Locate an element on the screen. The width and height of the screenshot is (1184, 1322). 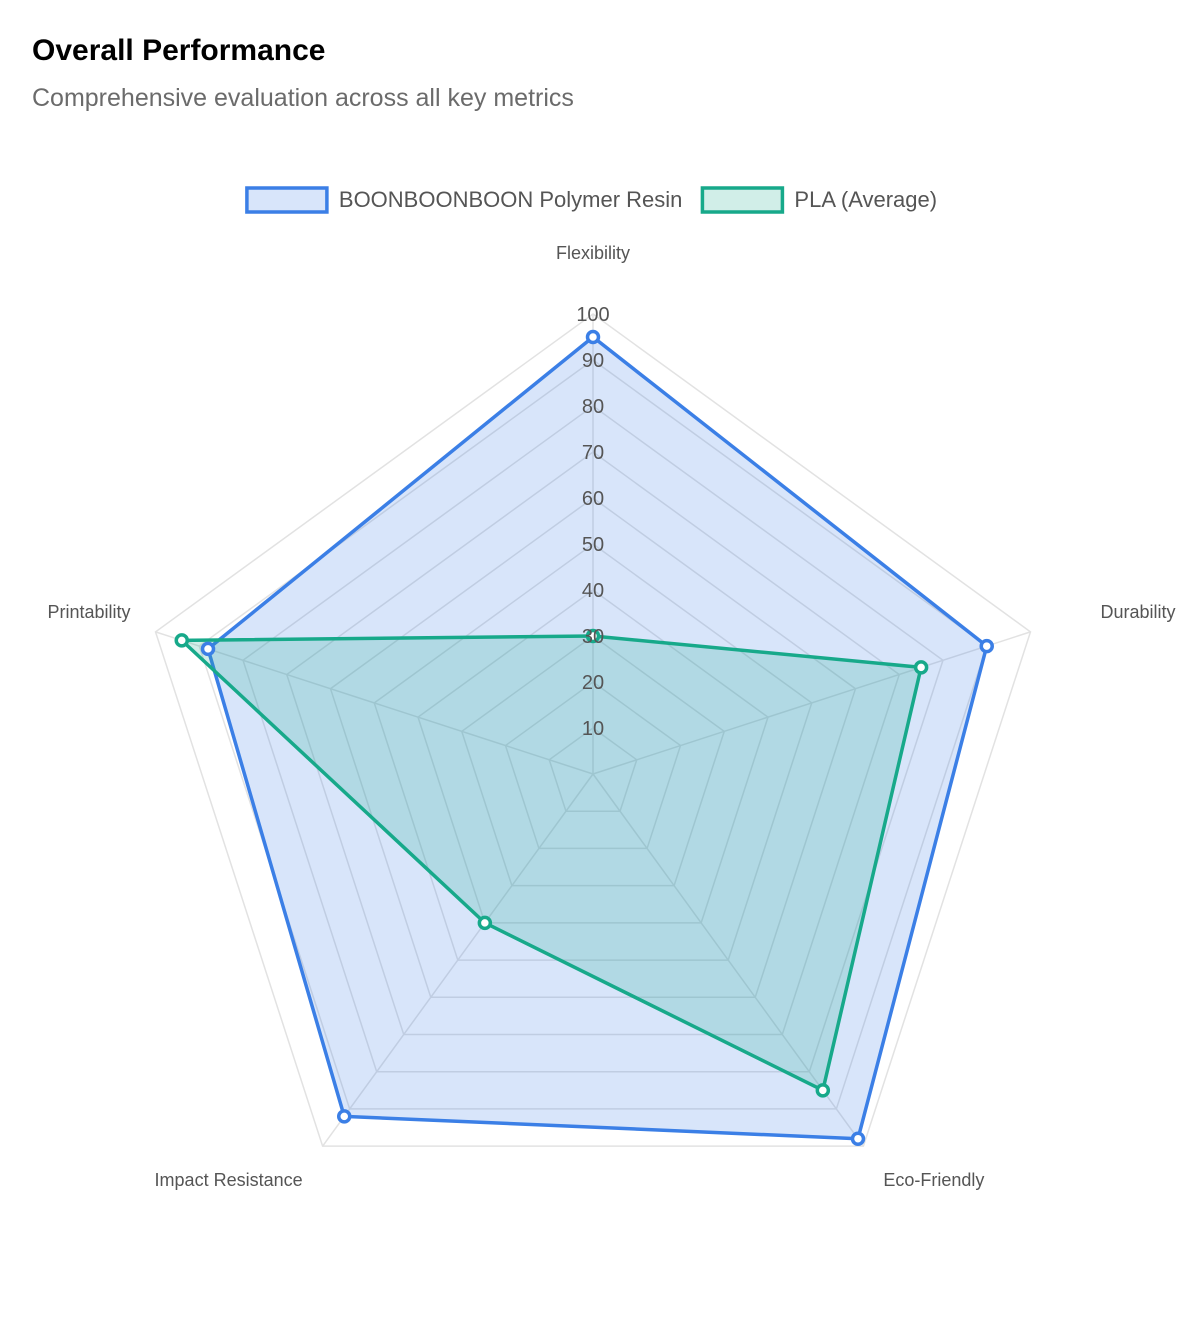
chart-title: Overall Performance is located at coordinates (179, 50).